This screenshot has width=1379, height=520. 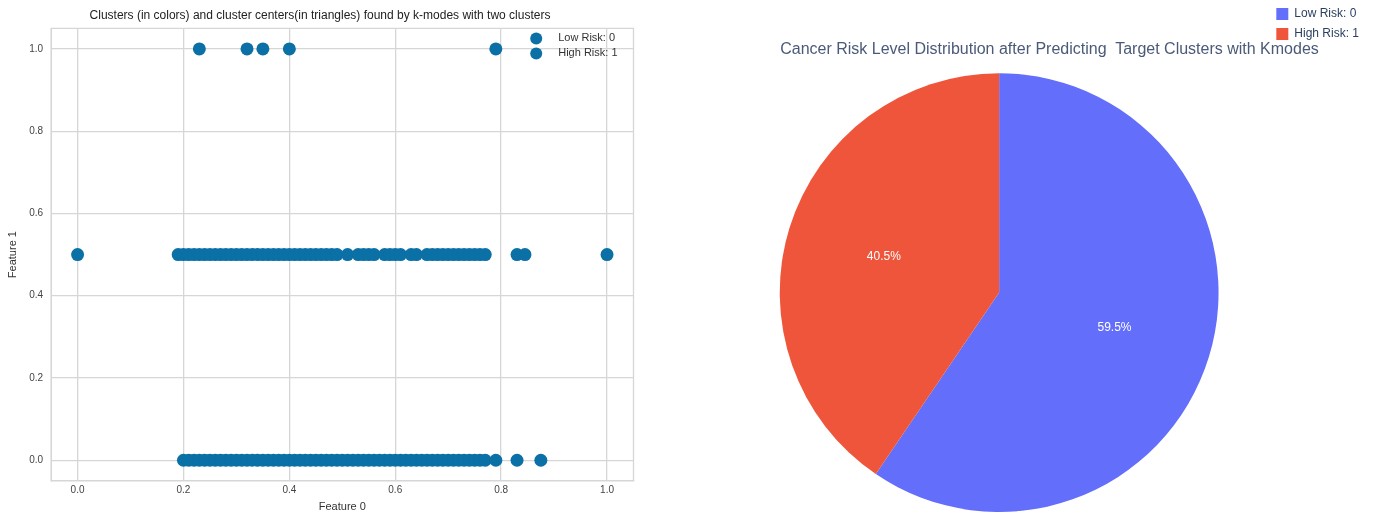 I want to click on x-tick-label: 0.0, so click(x=77, y=489).